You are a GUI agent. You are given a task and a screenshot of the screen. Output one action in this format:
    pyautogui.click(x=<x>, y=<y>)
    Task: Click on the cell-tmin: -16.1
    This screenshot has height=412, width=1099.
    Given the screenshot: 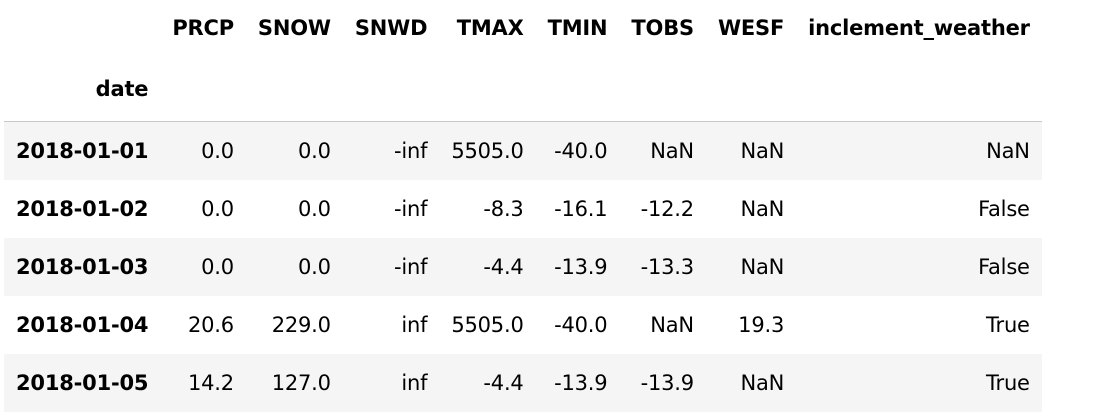 What is the action you would take?
    pyautogui.click(x=581, y=208)
    